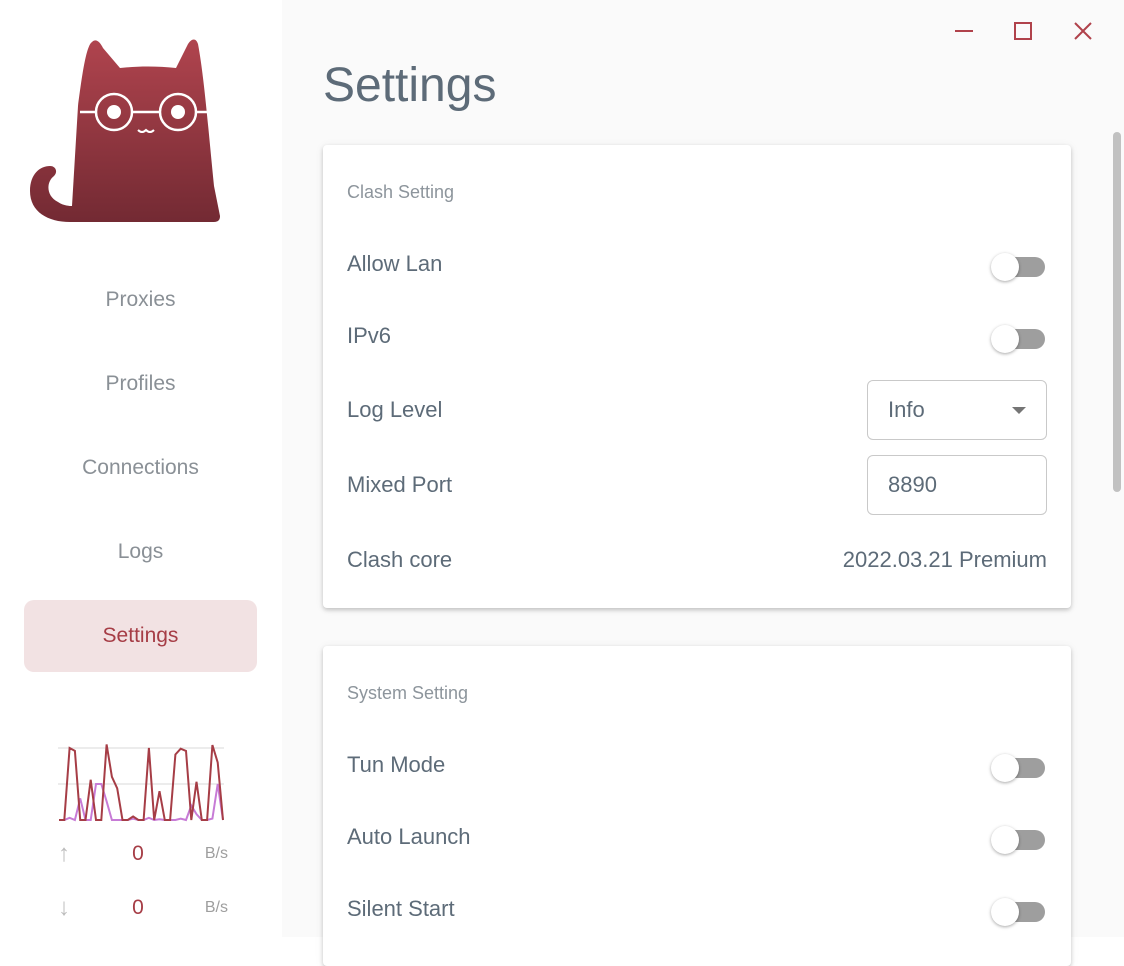  I want to click on sidebar-item-settings: Settings, so click(140, 636).